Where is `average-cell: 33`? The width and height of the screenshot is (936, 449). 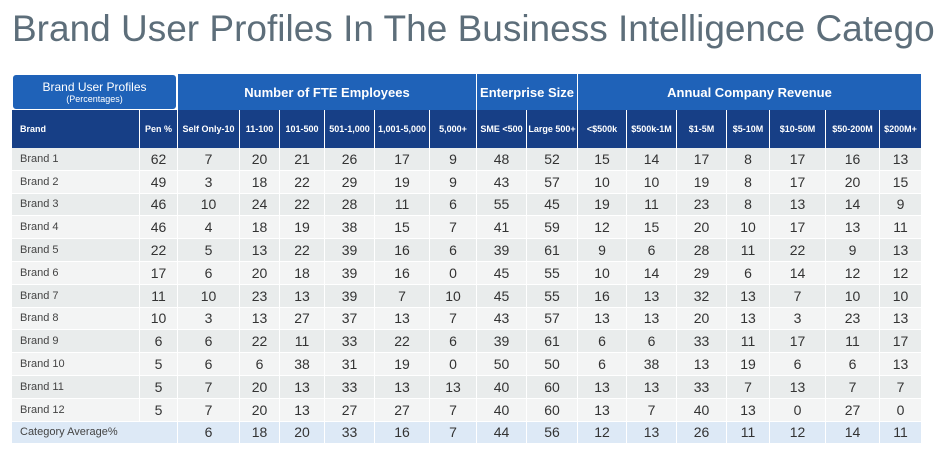 average-cell: 33 is located at coordinates (350, 433).